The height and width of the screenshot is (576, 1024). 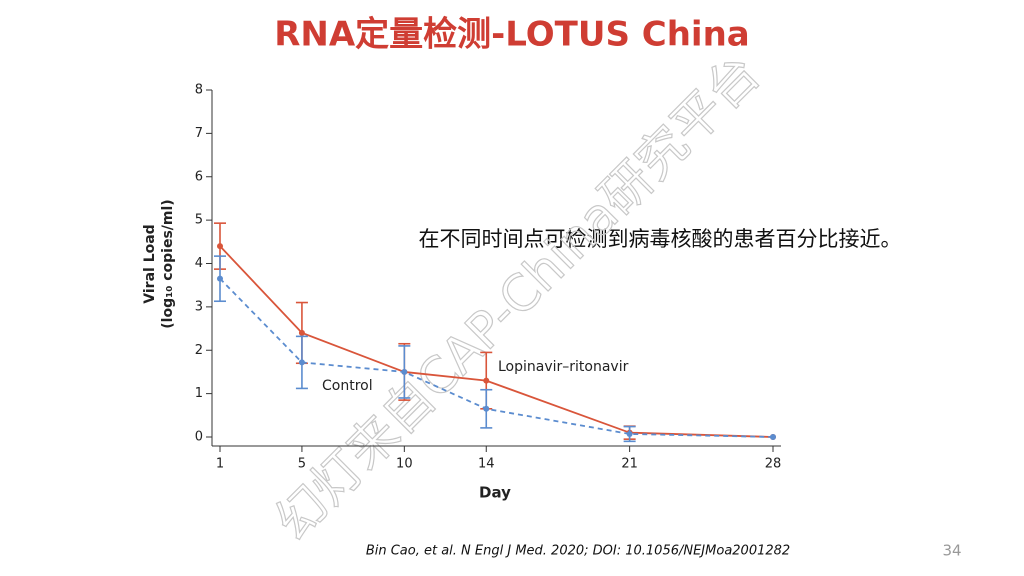 What do you see at coordinates (512, 35) in the screenshot?
I see `slide-title: RNA定量检测-LOTUS China` at bounding box center [512, 35].